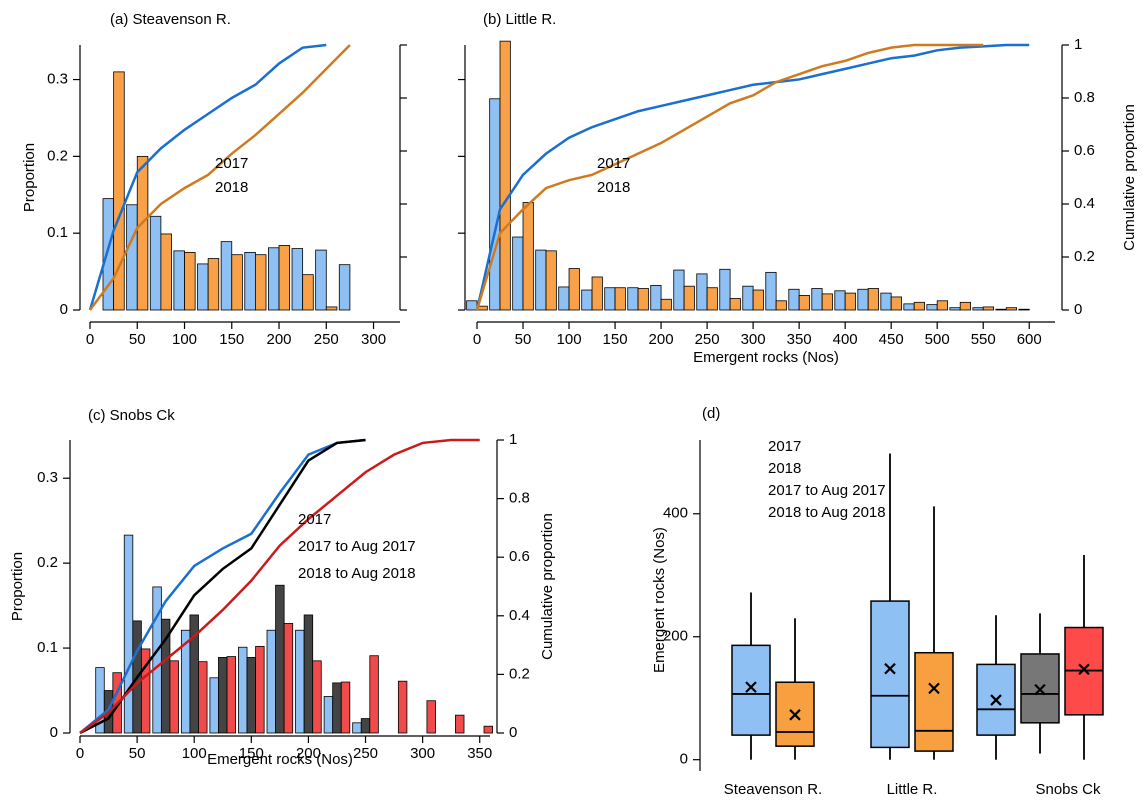 The width and height of the screenshot is (1147, 800). Describe the element at coordinates (659, 600) in the screenshot. I see `y-axis-label: Emergent rocks (Nos)` at that location.